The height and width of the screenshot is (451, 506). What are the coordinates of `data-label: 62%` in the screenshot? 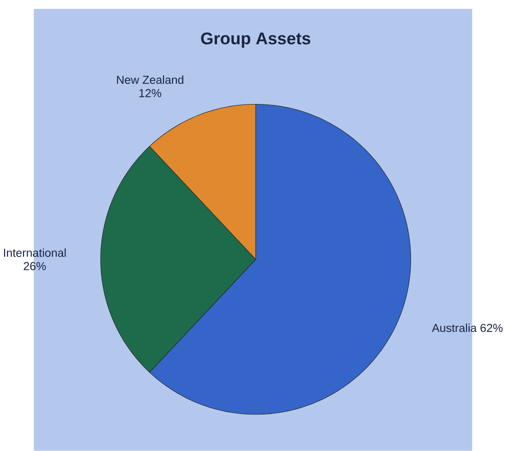 It's located at (491, 328).